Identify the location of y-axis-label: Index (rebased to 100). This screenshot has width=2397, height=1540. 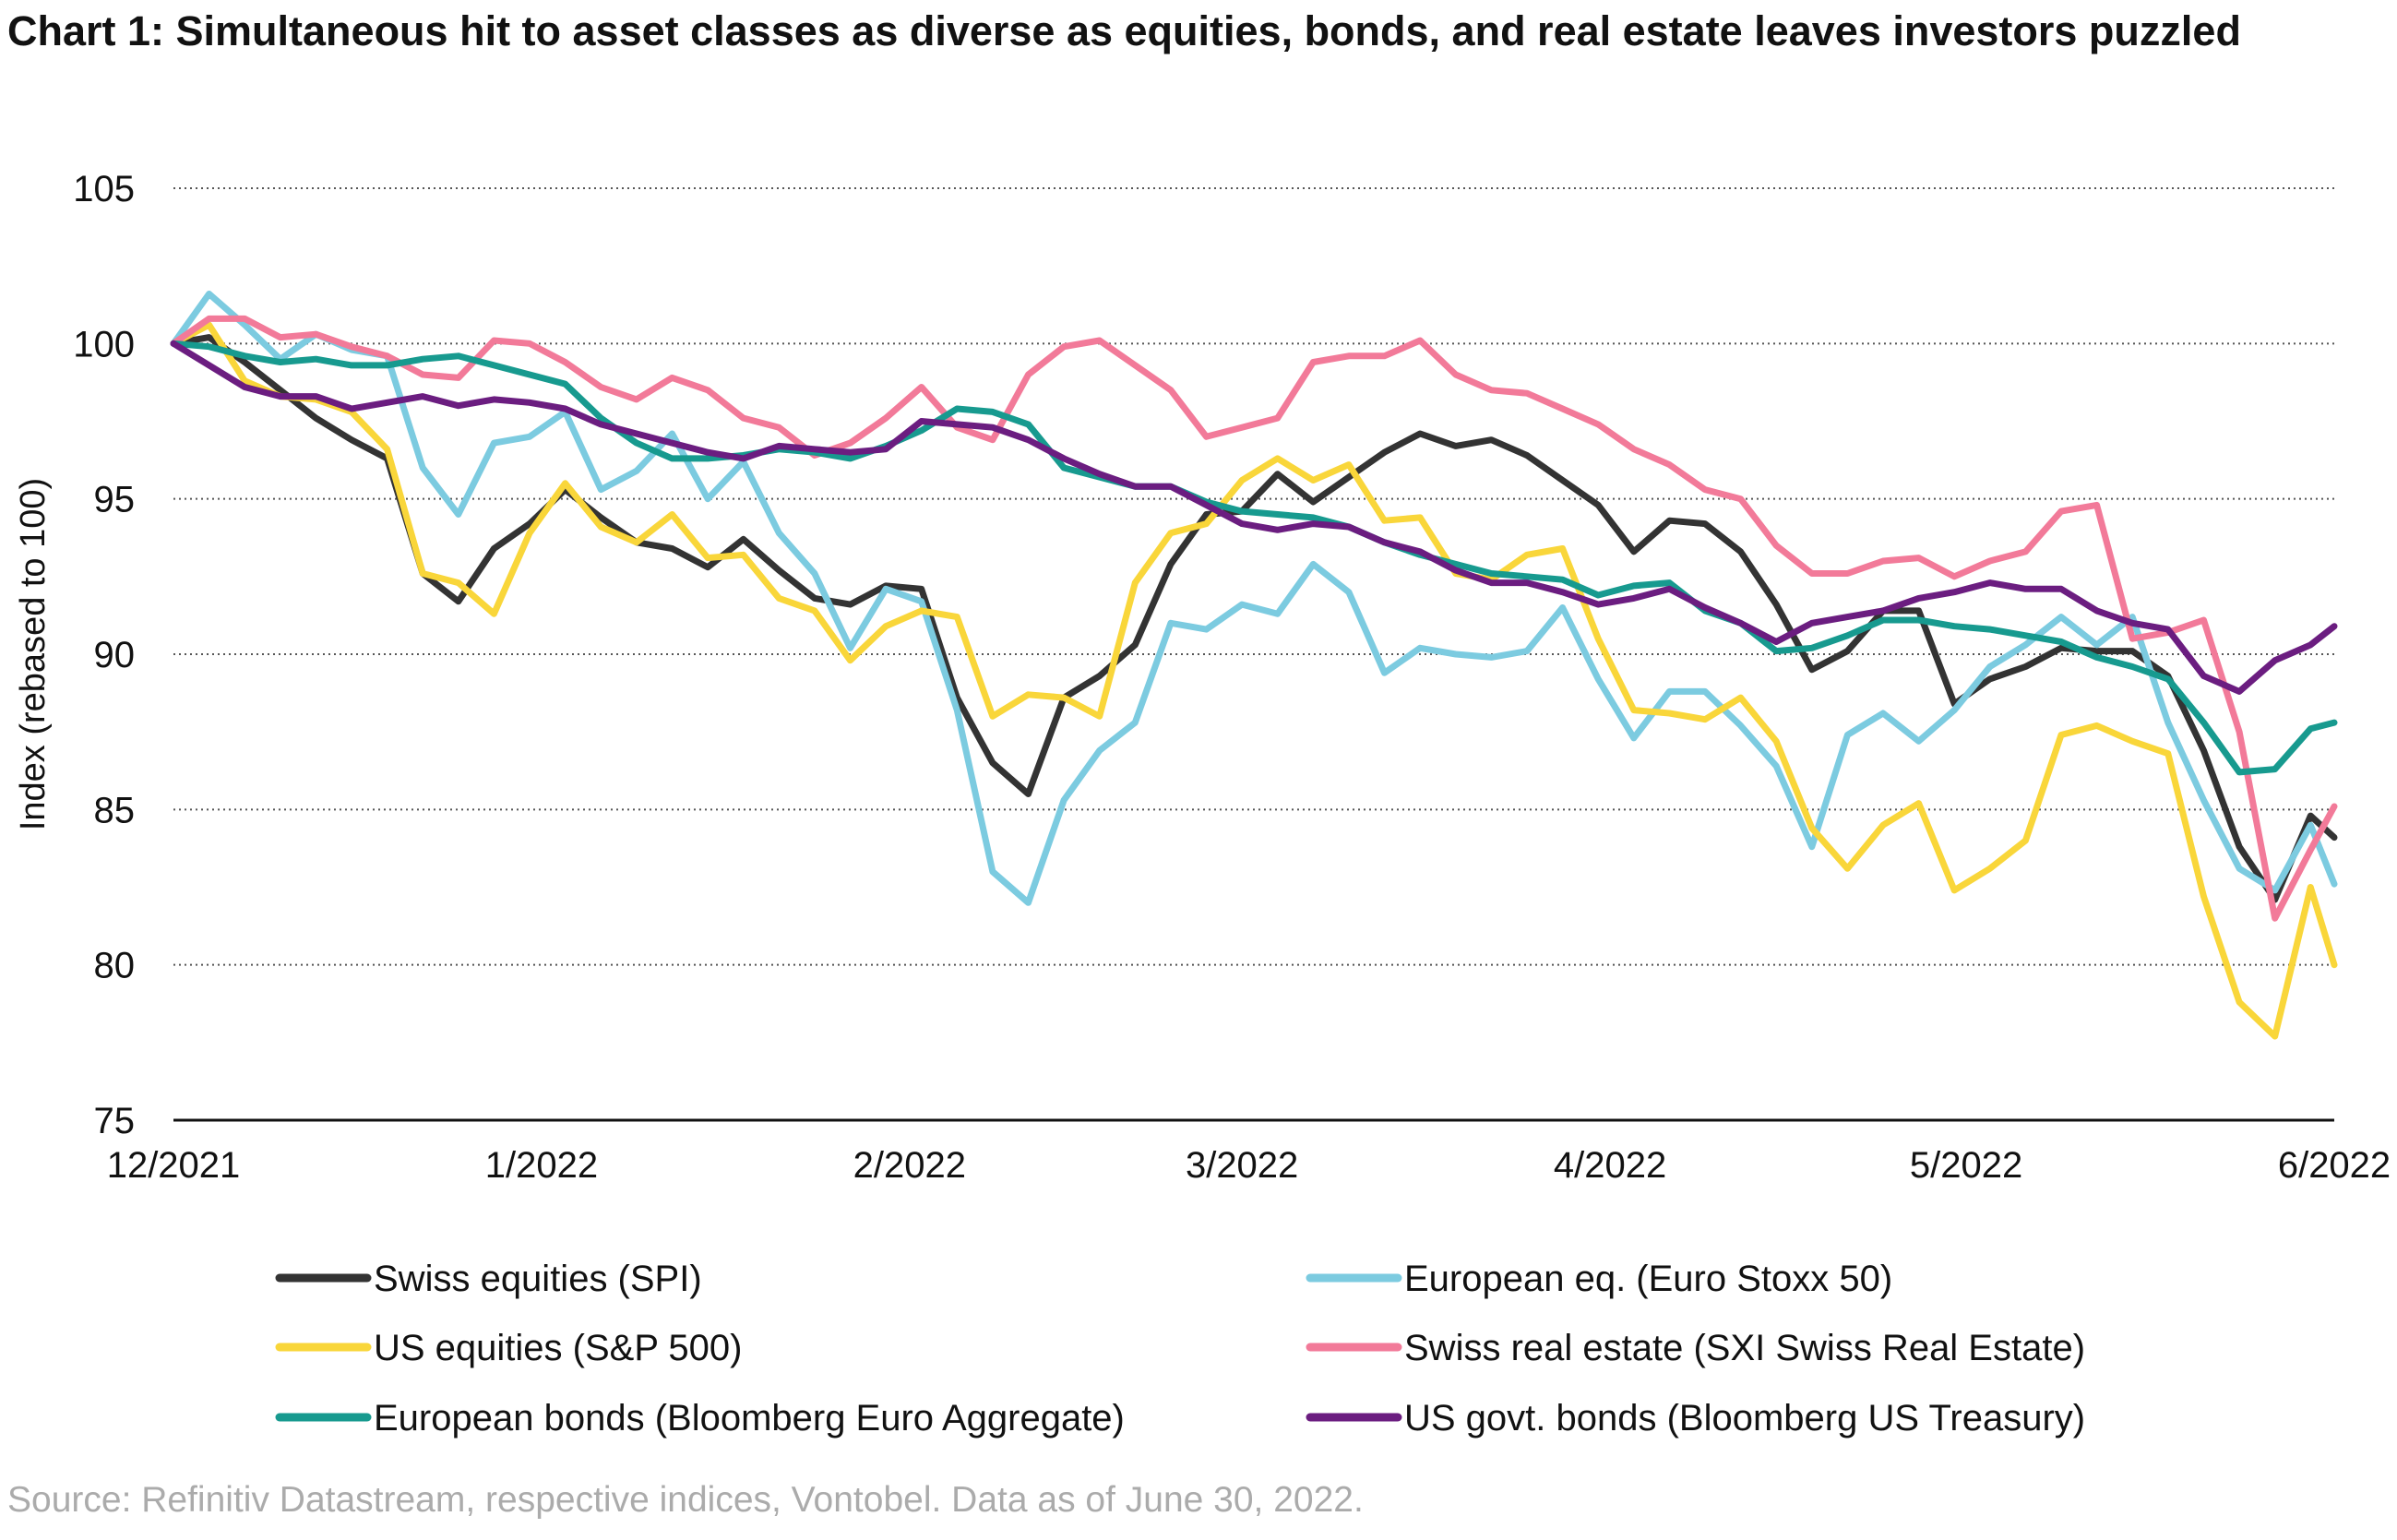
(34, 654).